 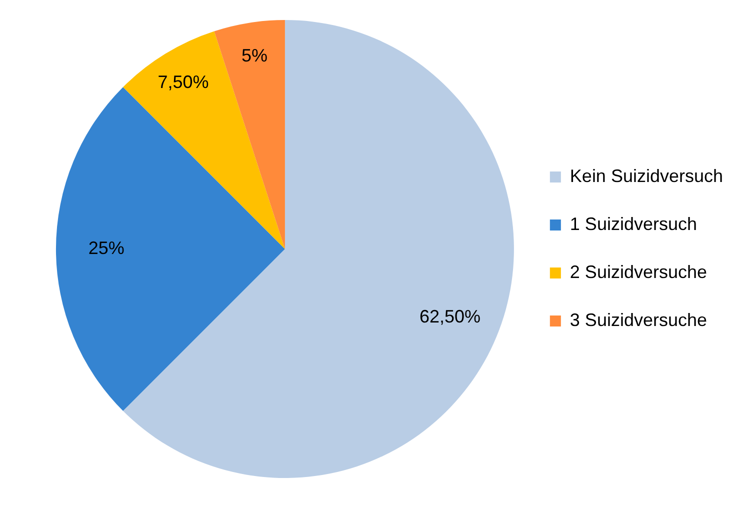 What do you see at coordinates (638, 272) in the screenshot?
I see `legend-label: 2 Suizidversuche` at bounding box center [638, 272].